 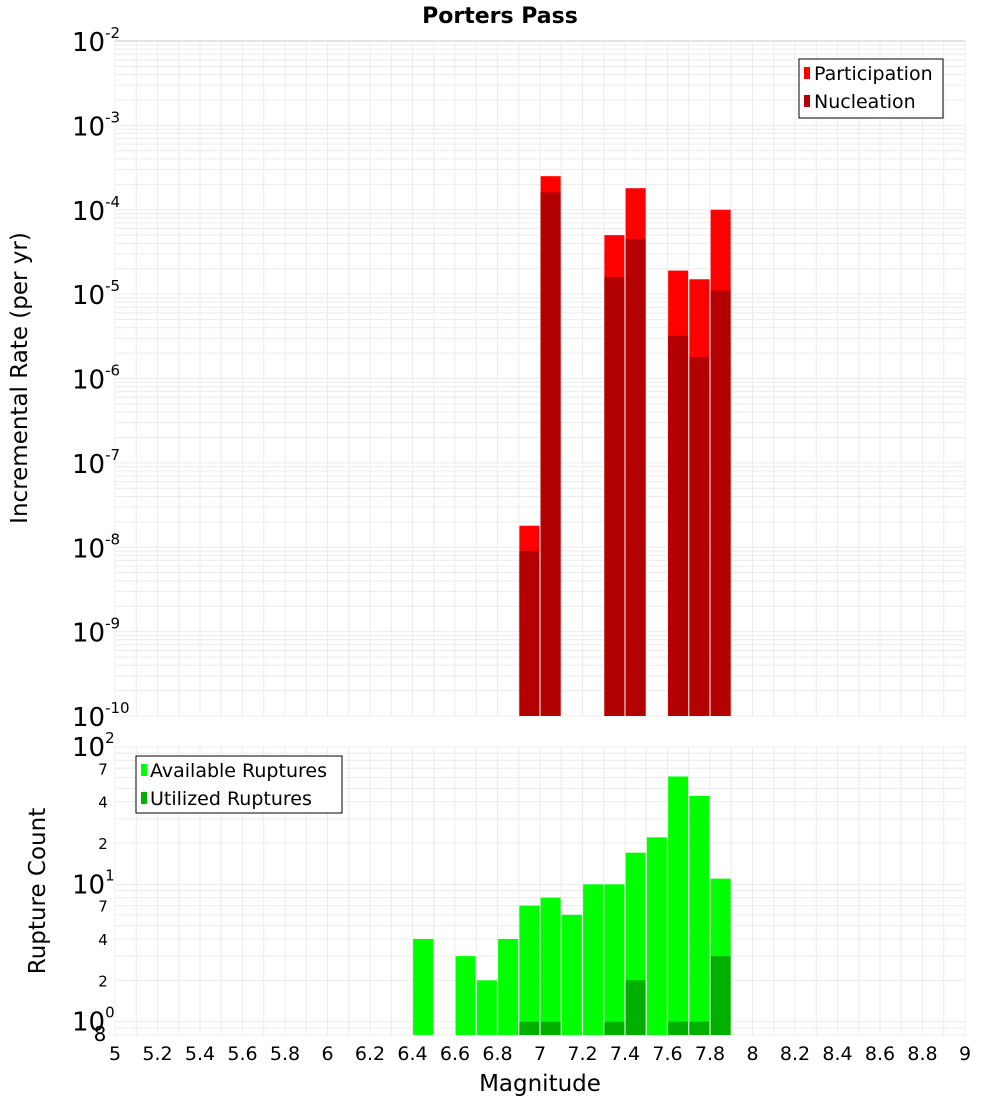 I want to click on chart-title: Porters Pass, so click(x=500, y=16).